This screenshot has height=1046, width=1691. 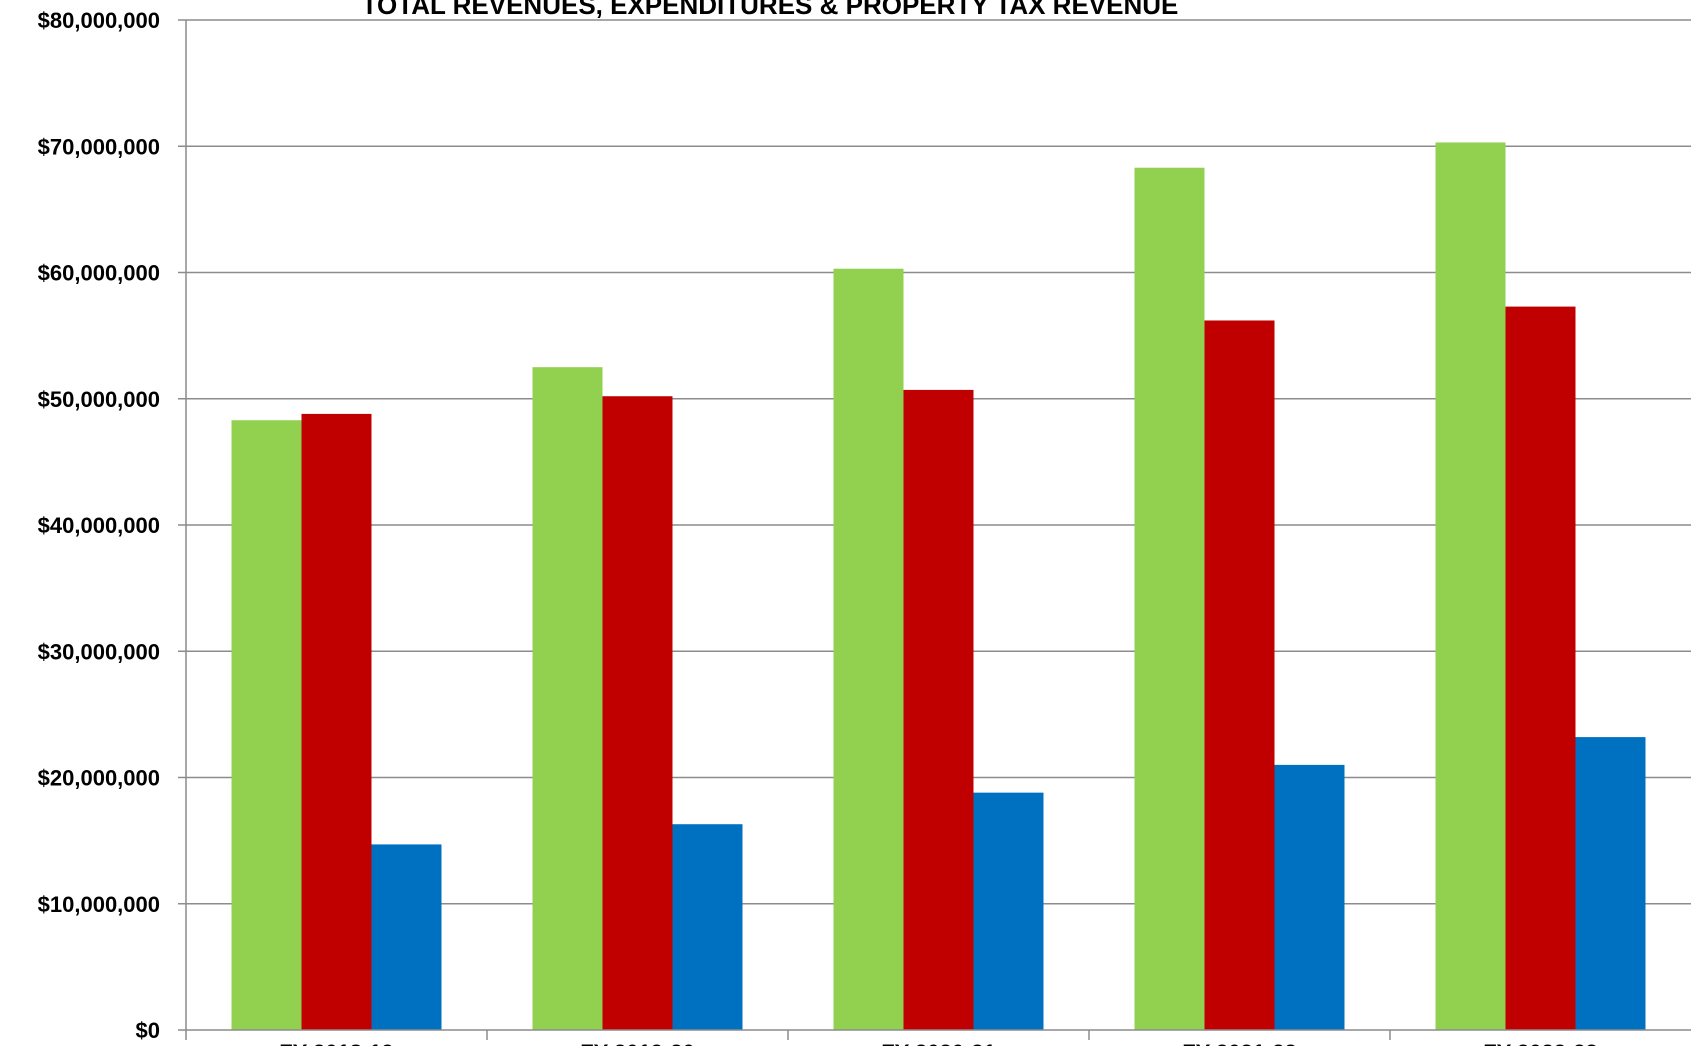 I want to click on x-tick-label: FY 2019-20, so click(x=637, y=1043).